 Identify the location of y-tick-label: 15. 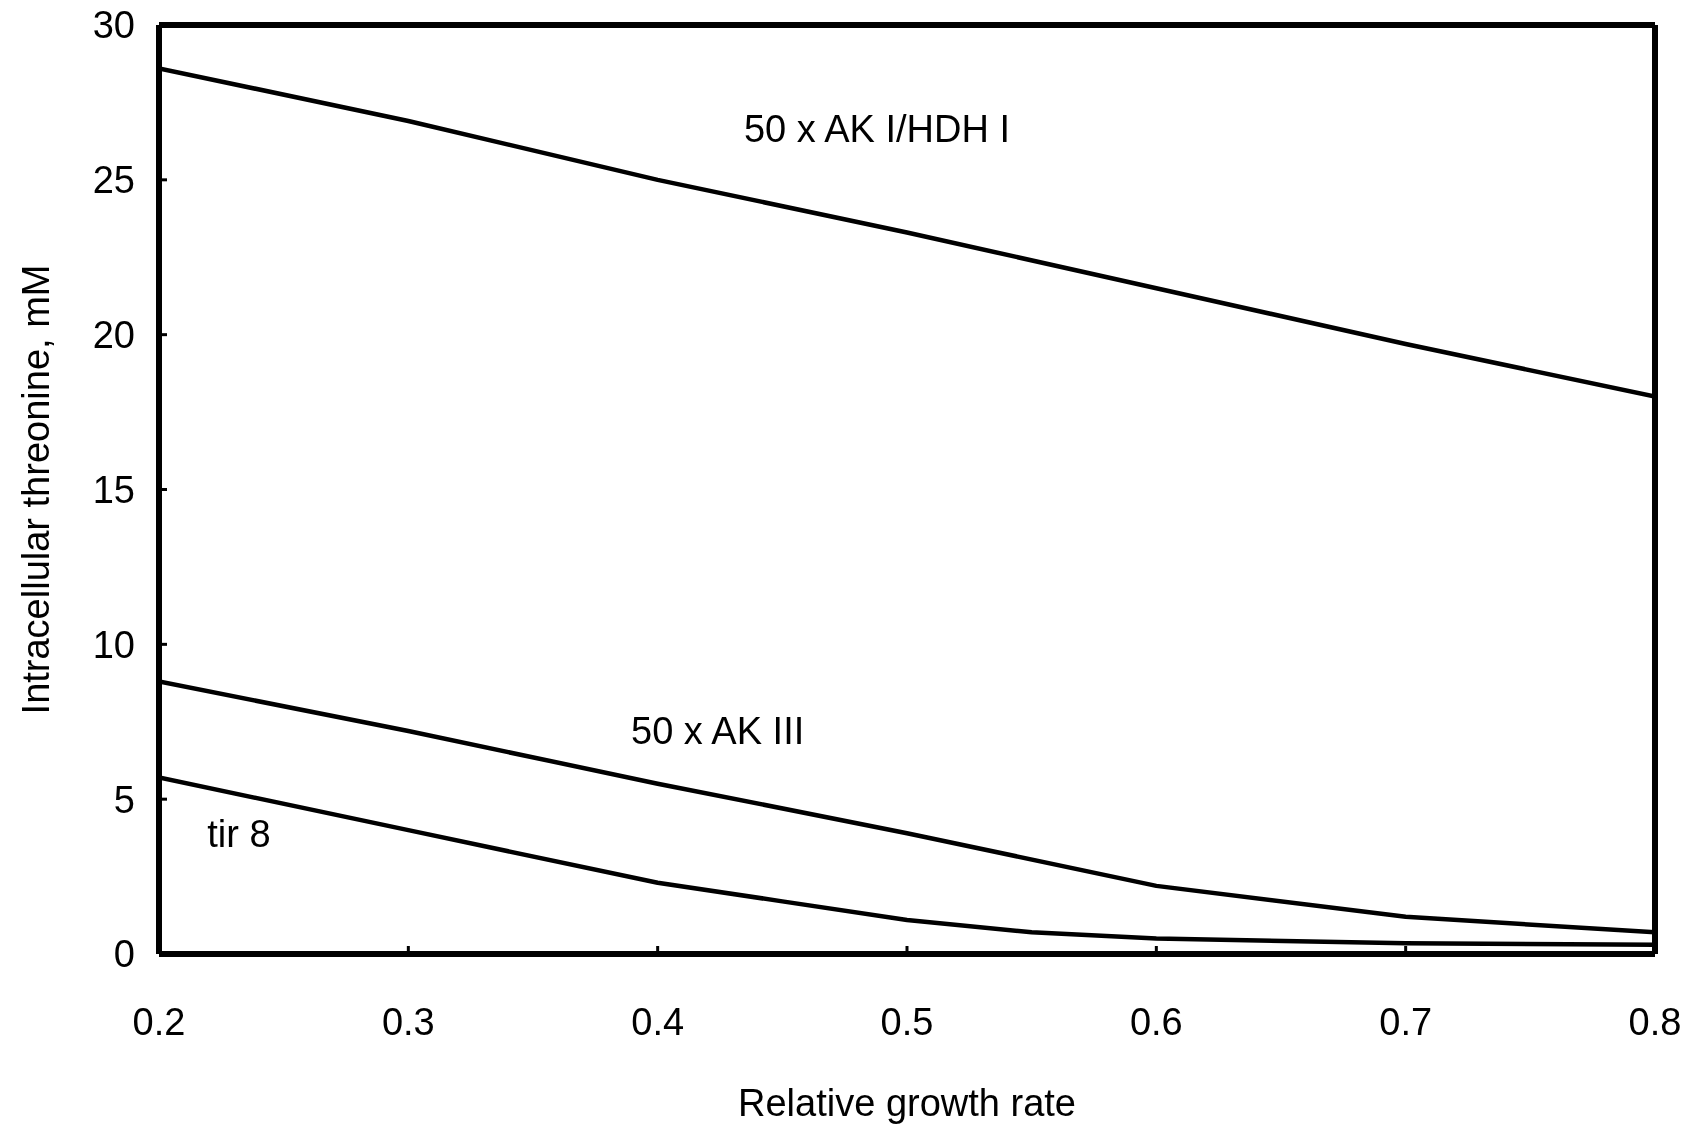
(113, 489).